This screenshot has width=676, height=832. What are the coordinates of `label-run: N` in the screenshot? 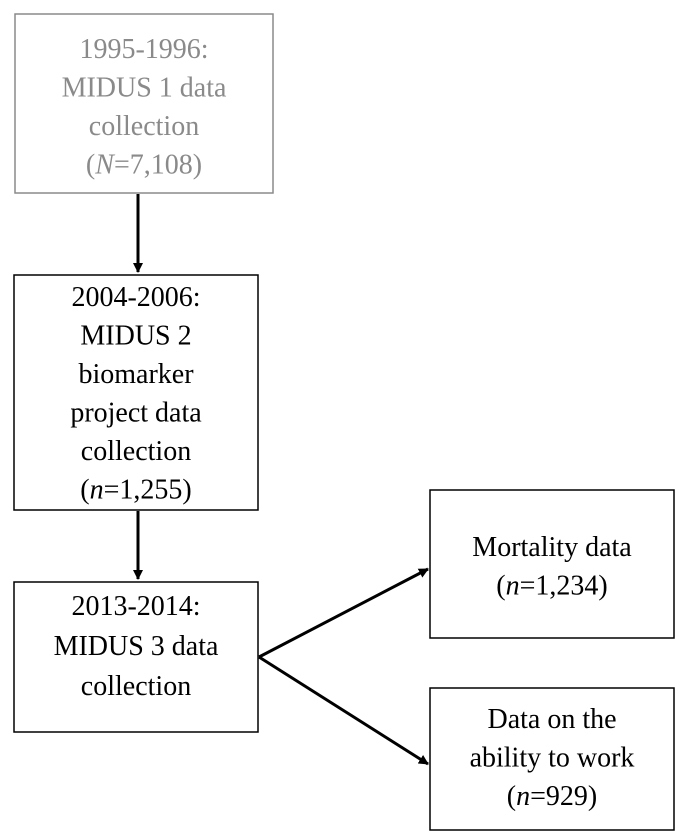 It's located at (104, 165).